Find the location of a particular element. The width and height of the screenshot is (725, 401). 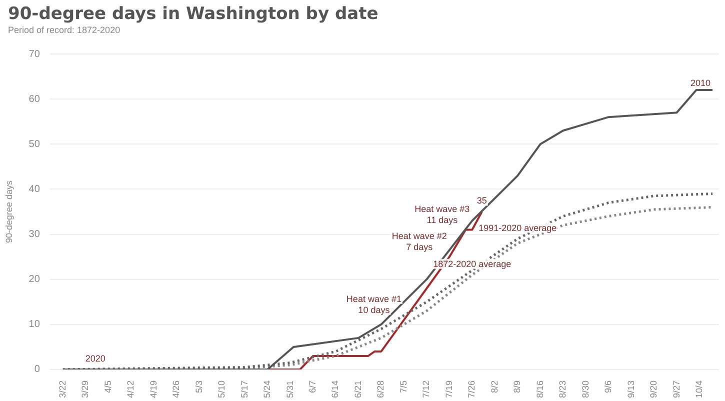

x-tick-label: 6/14 is located at coordinates (335, 389).